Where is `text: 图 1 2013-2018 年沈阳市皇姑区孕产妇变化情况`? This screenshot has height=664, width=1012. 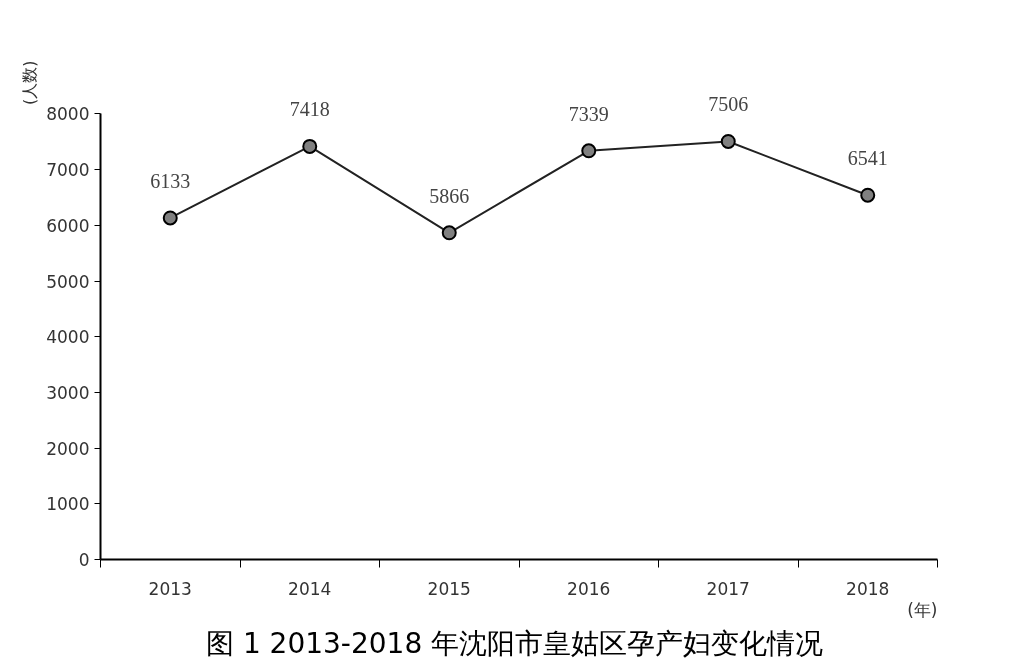 text: 图 1 2013-2018 年沈阳市皇姑区孕产妇变化情况 is located at coordinates (514, 643).